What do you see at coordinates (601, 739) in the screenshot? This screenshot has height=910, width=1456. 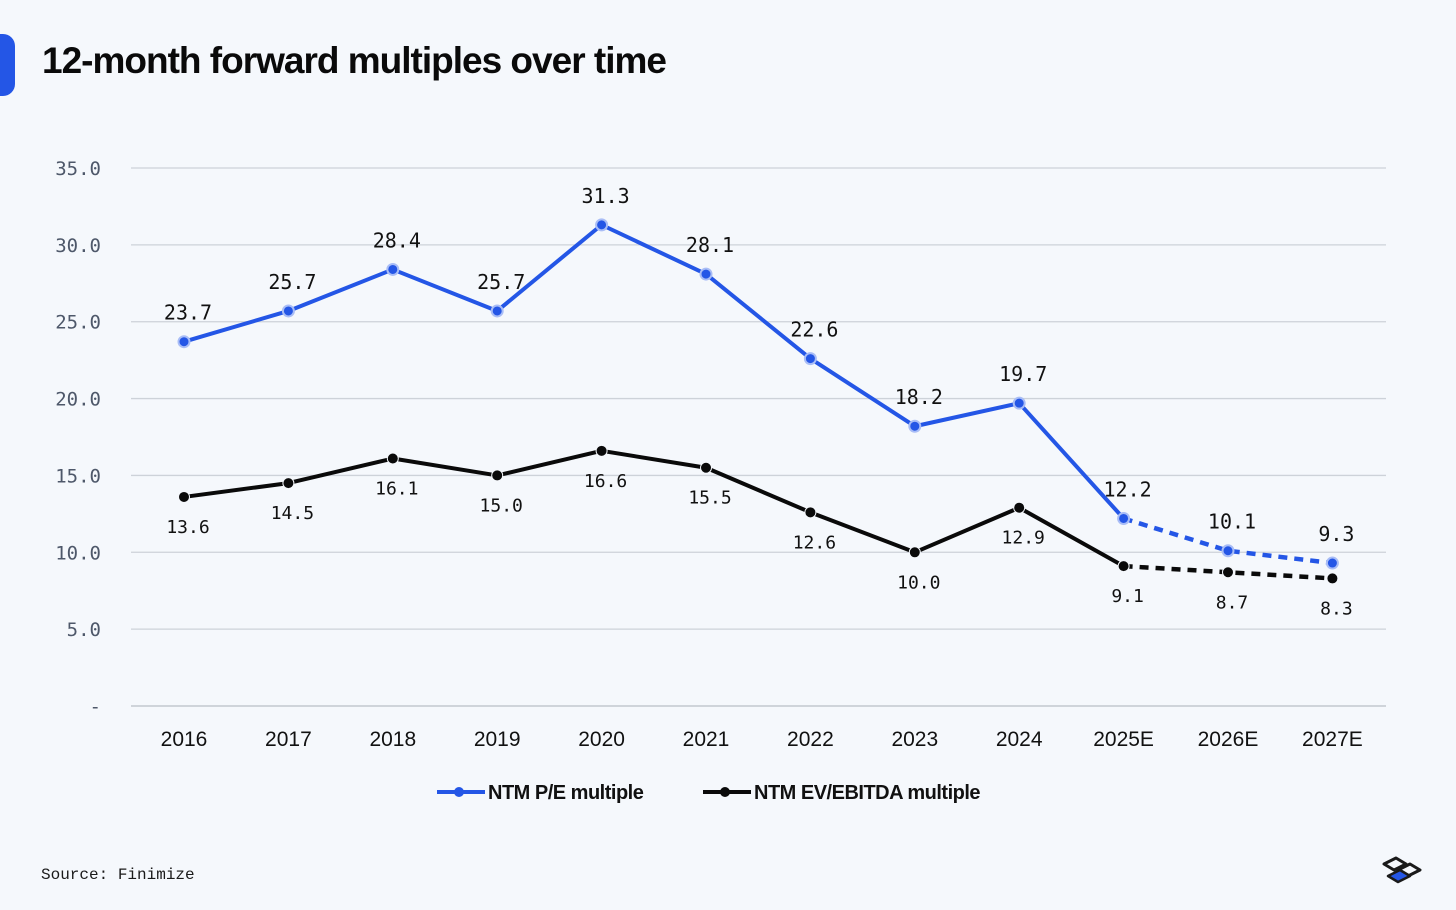 I see `x-tick-label: 2020` at bounding box center [601, 739].